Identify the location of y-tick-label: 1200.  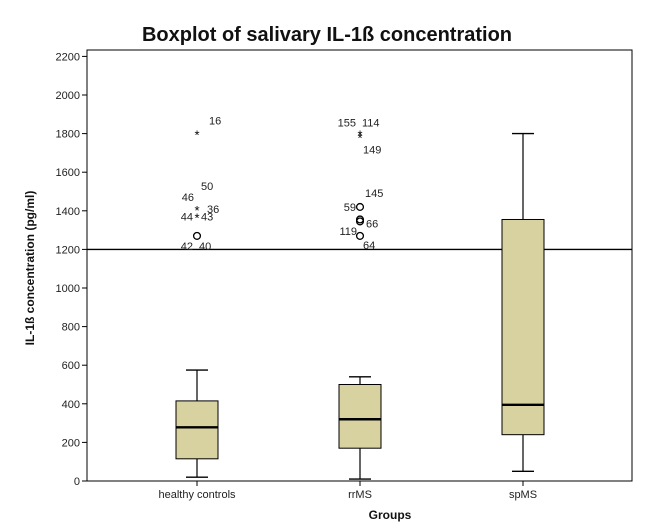
(68, 250).